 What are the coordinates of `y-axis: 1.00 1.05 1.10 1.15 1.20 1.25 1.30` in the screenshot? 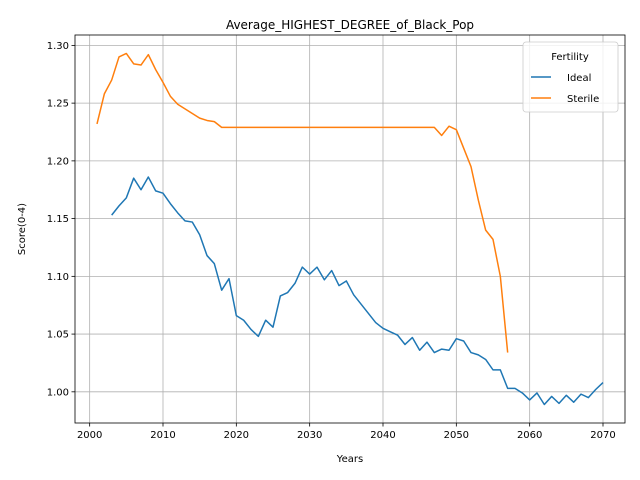 It's located at (61, 219).